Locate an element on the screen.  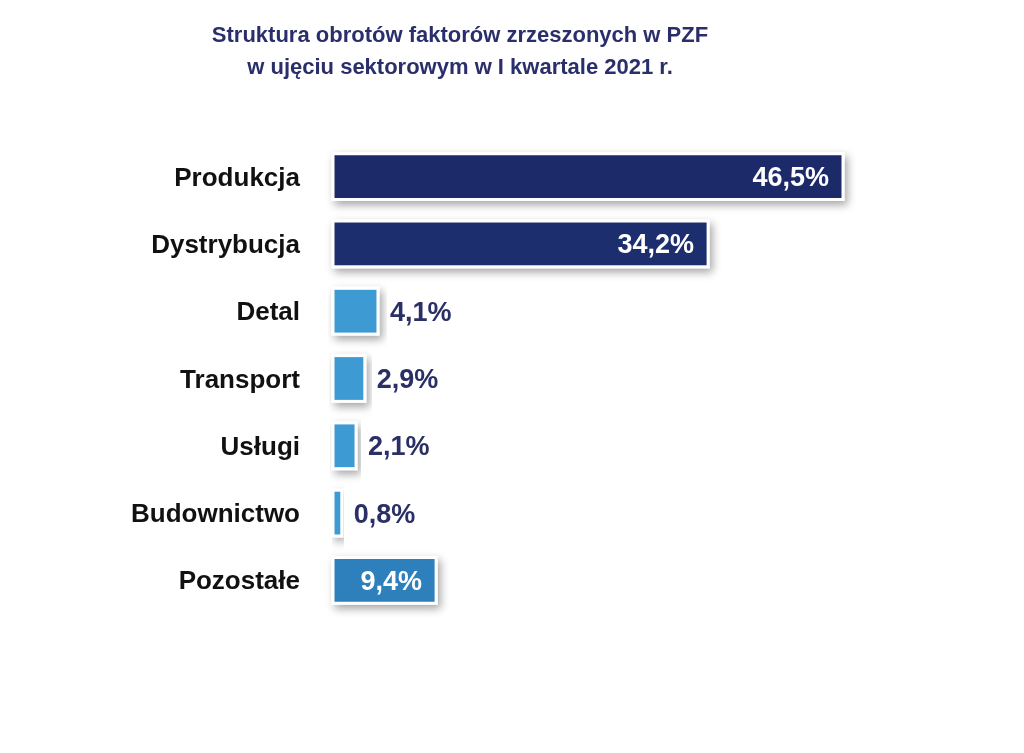
y-tick-label: Produkcja is located at coordinates (237, 176).